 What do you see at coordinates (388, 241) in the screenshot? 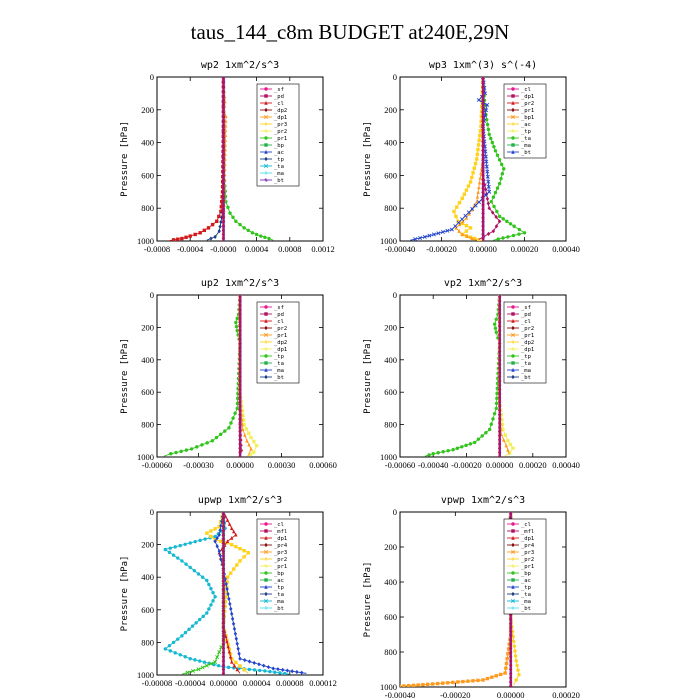
I see `y-tick-label: 1000` at bounding box center [388, 241].